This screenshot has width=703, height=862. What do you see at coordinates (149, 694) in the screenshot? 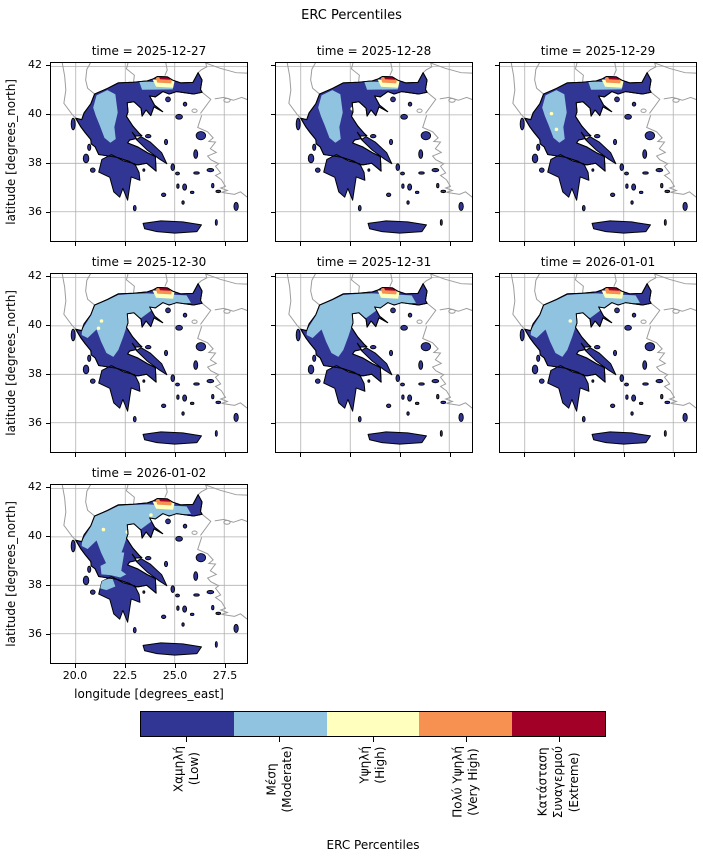
I see `x-axis-label: longitude [degrees_east]` at bounding box center [149, 694].